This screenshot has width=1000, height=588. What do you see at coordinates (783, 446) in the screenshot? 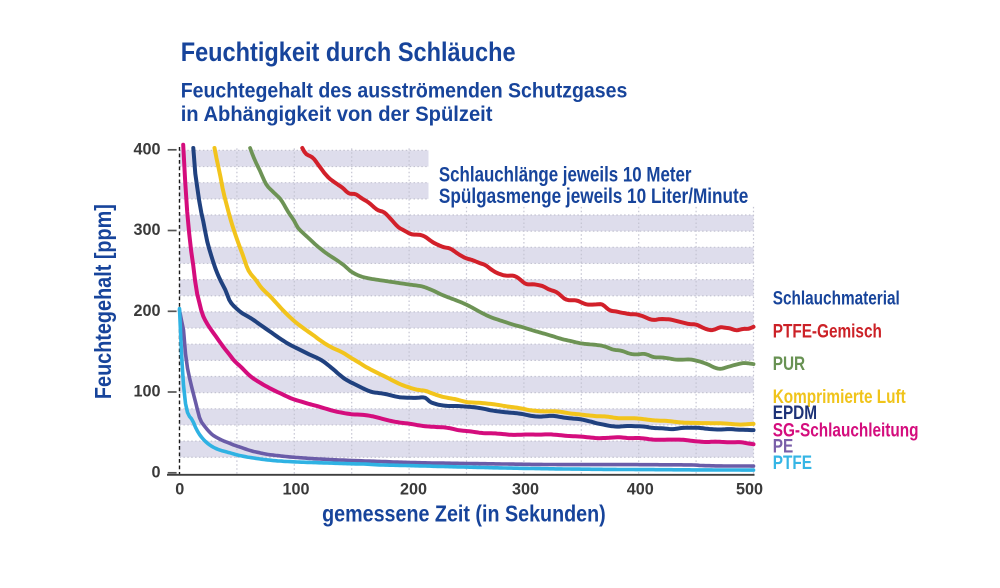
I see `svg-text: PE` at bounding box center [783, 446].